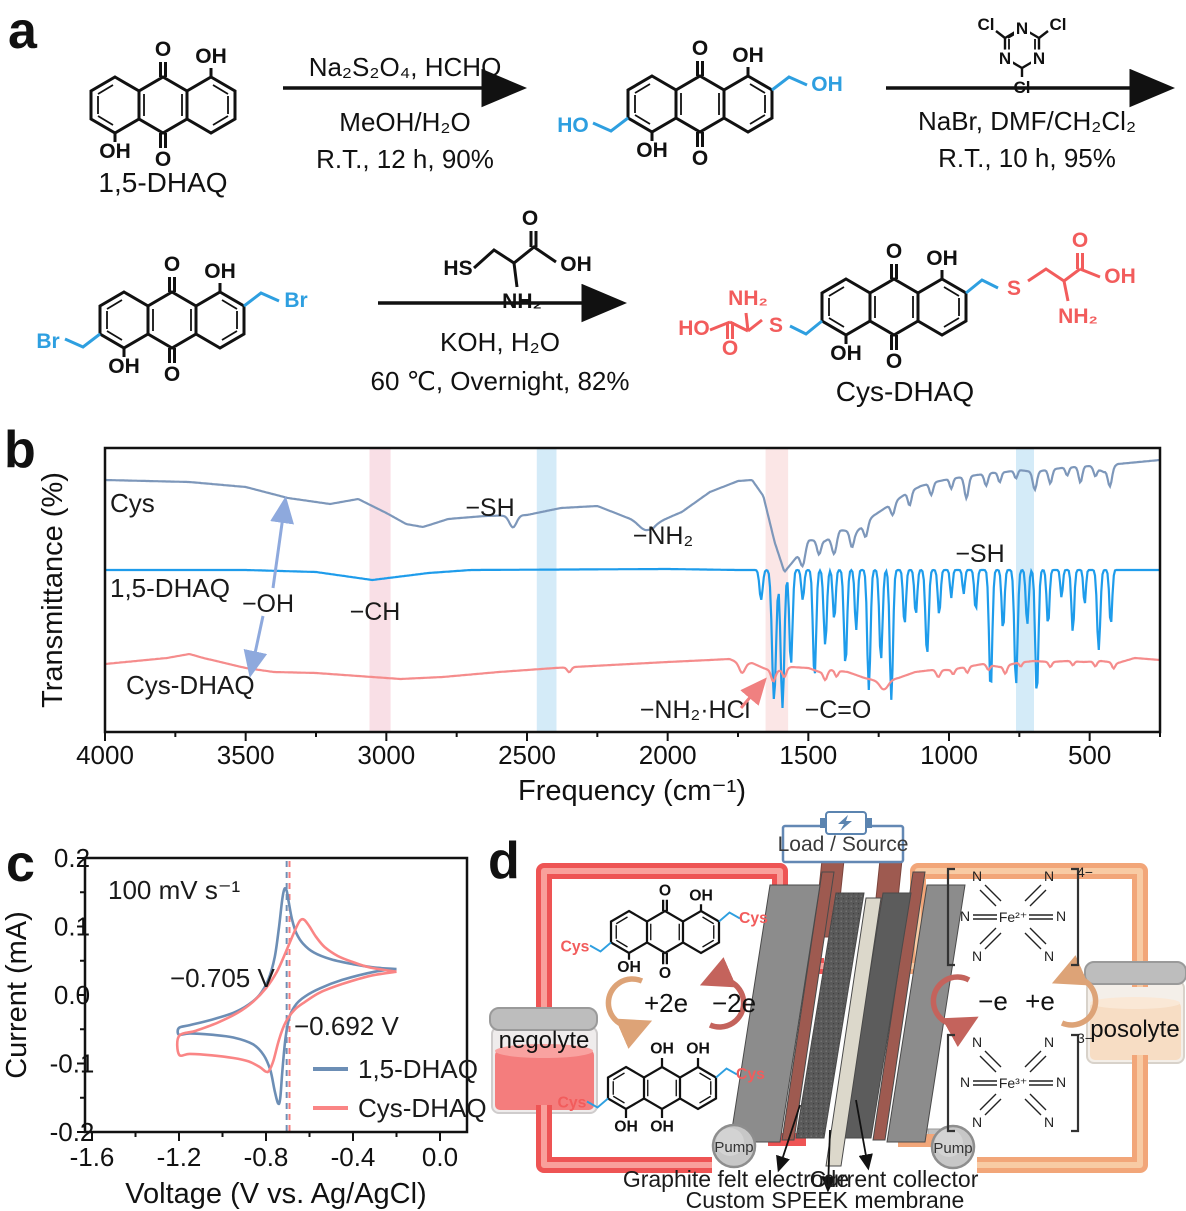 This screenshot has height=1211, width=1186. I want to click on legend-label-cysdhaq: Cys-DHAQ, so click(422, 1108).